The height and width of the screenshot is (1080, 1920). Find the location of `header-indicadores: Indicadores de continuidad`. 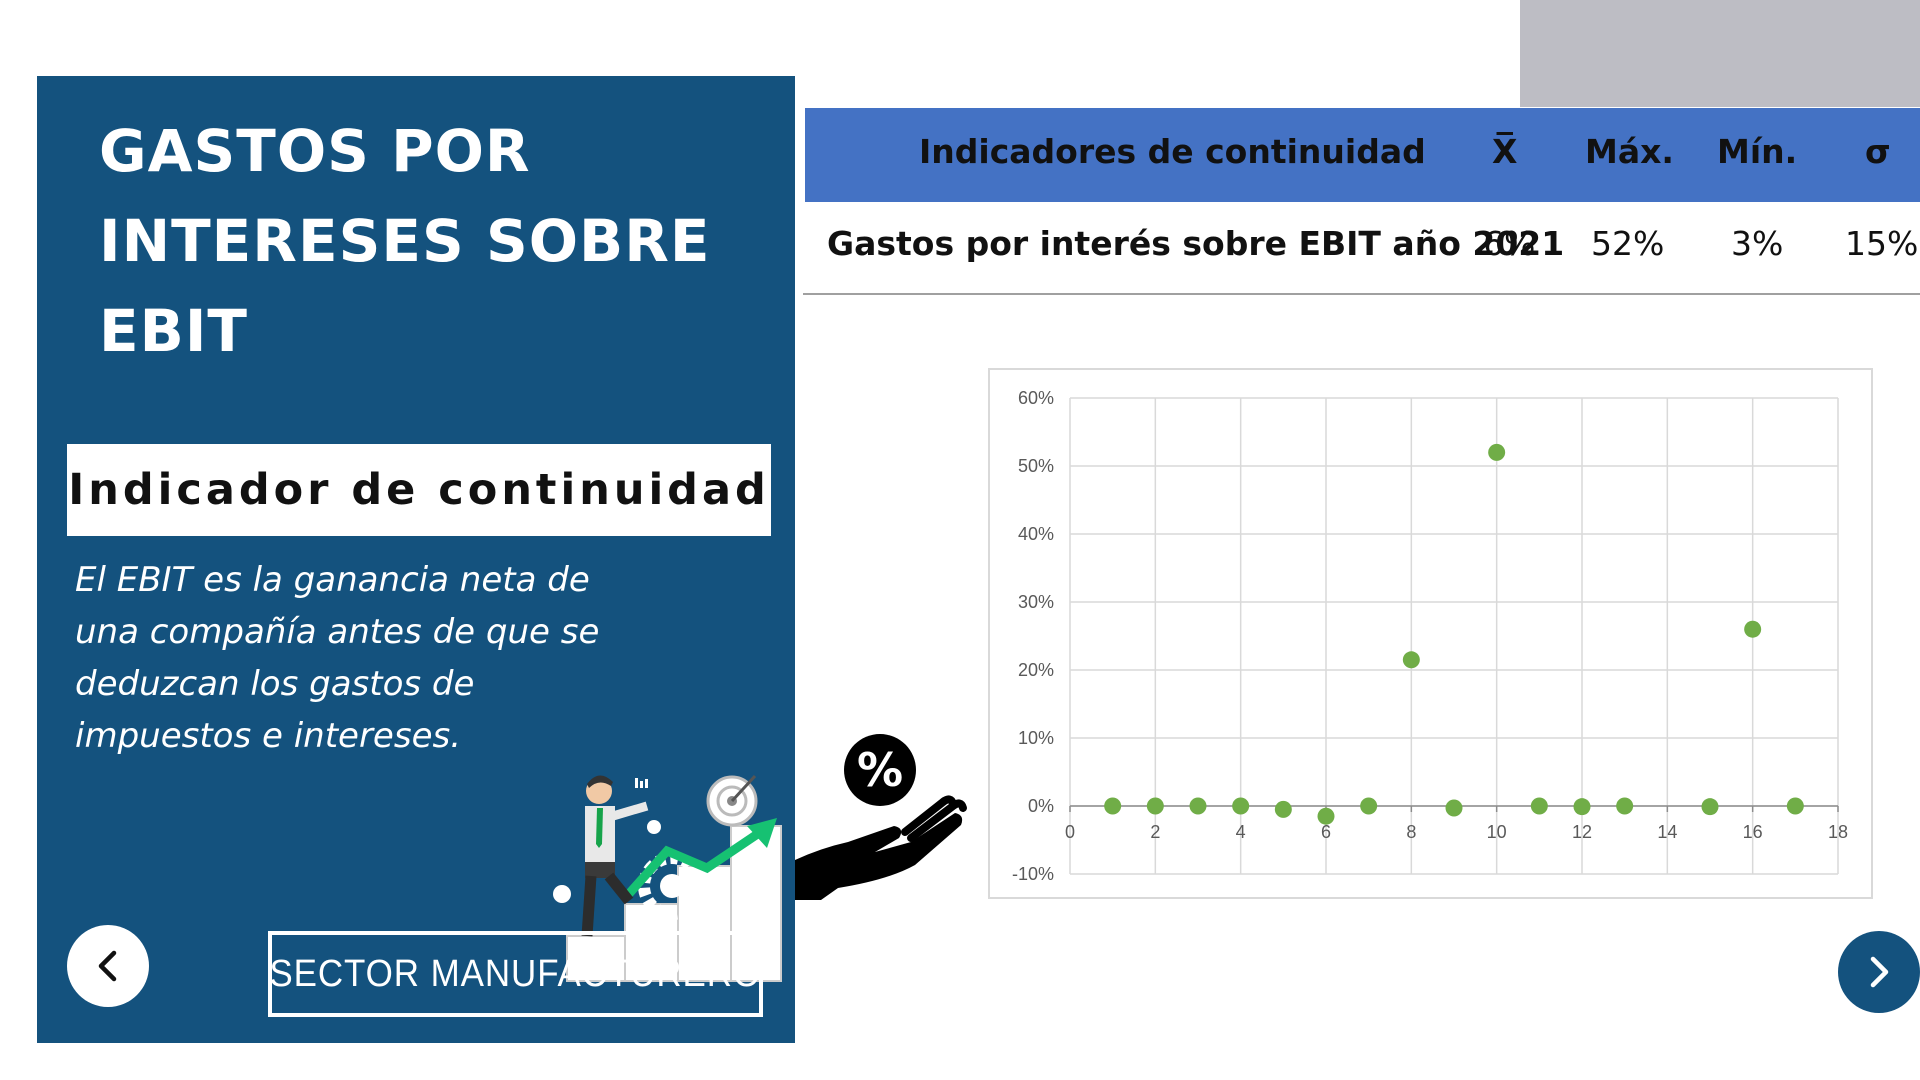

header-indicadores: Indicadores de continuidad is located at coordinates (1172, 151).